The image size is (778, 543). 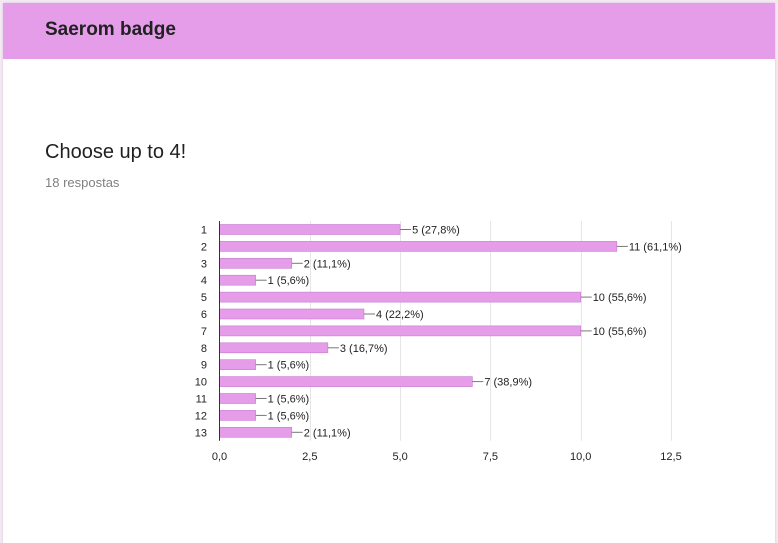 What do you see at coordinates (204, 332) in the screenshot?
I see `category-label-7: 7` at bounding box center [204, 332].